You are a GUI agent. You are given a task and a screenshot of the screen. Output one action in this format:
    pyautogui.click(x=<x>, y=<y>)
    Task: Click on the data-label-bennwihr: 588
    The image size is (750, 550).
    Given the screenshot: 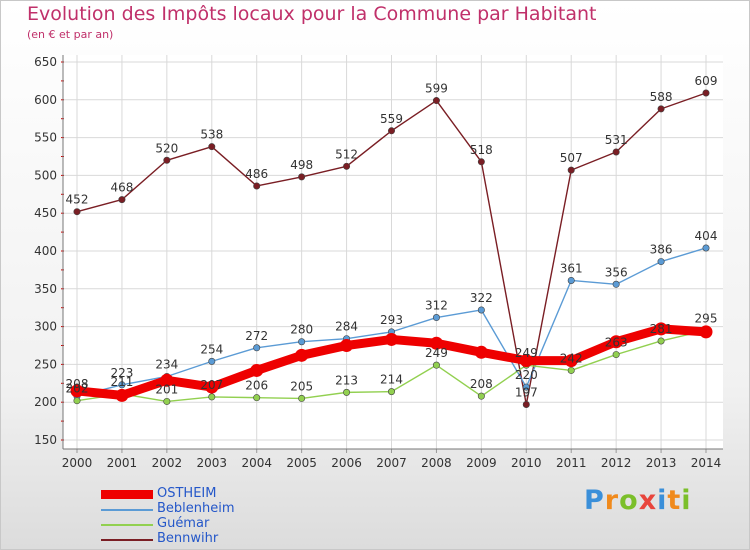 What is the action you would take?
    pyautogui.click(x=661, y=97)
    